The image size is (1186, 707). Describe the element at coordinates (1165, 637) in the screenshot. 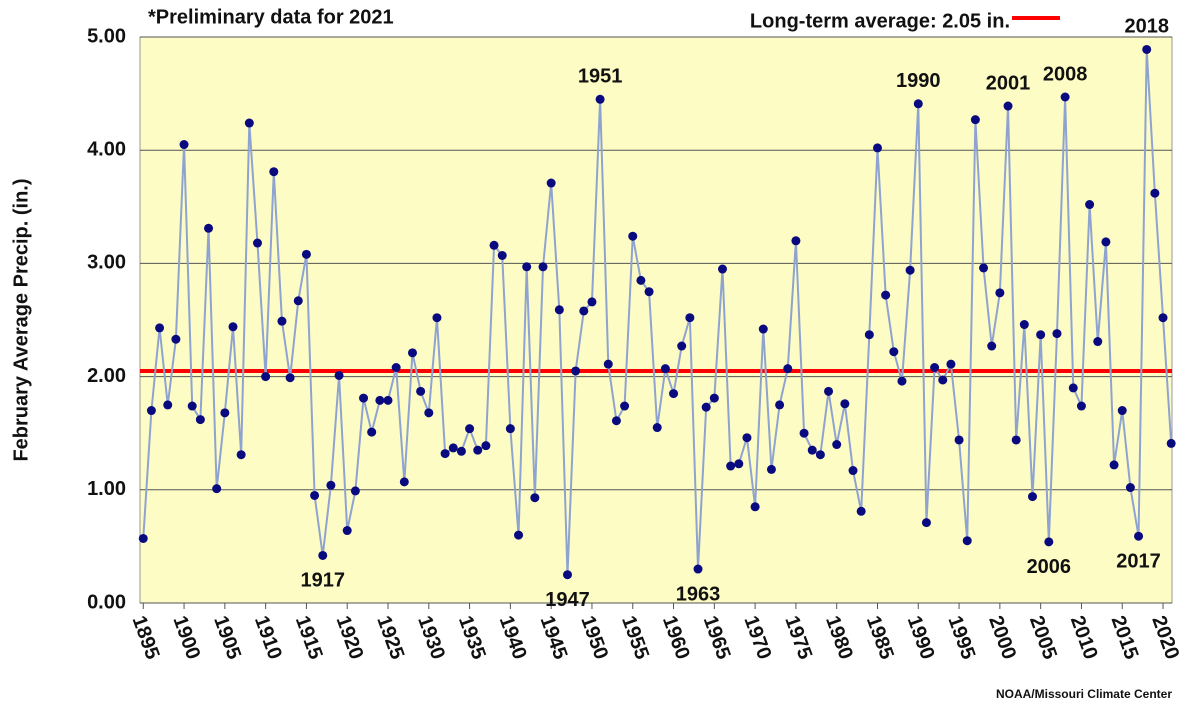

I see `x-tick-label: 2020` at that location.